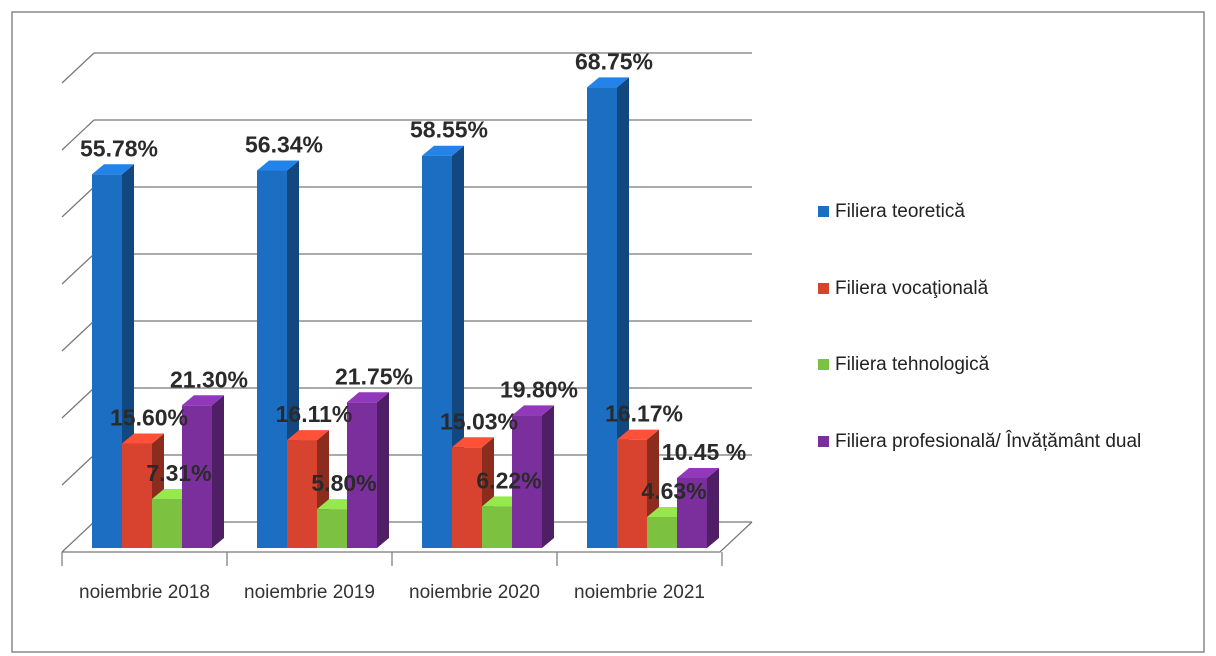 Image resolution: width=1216 pixels, height=656 pixels. I want to click on value-label: 16.11%, so click(314, 414).